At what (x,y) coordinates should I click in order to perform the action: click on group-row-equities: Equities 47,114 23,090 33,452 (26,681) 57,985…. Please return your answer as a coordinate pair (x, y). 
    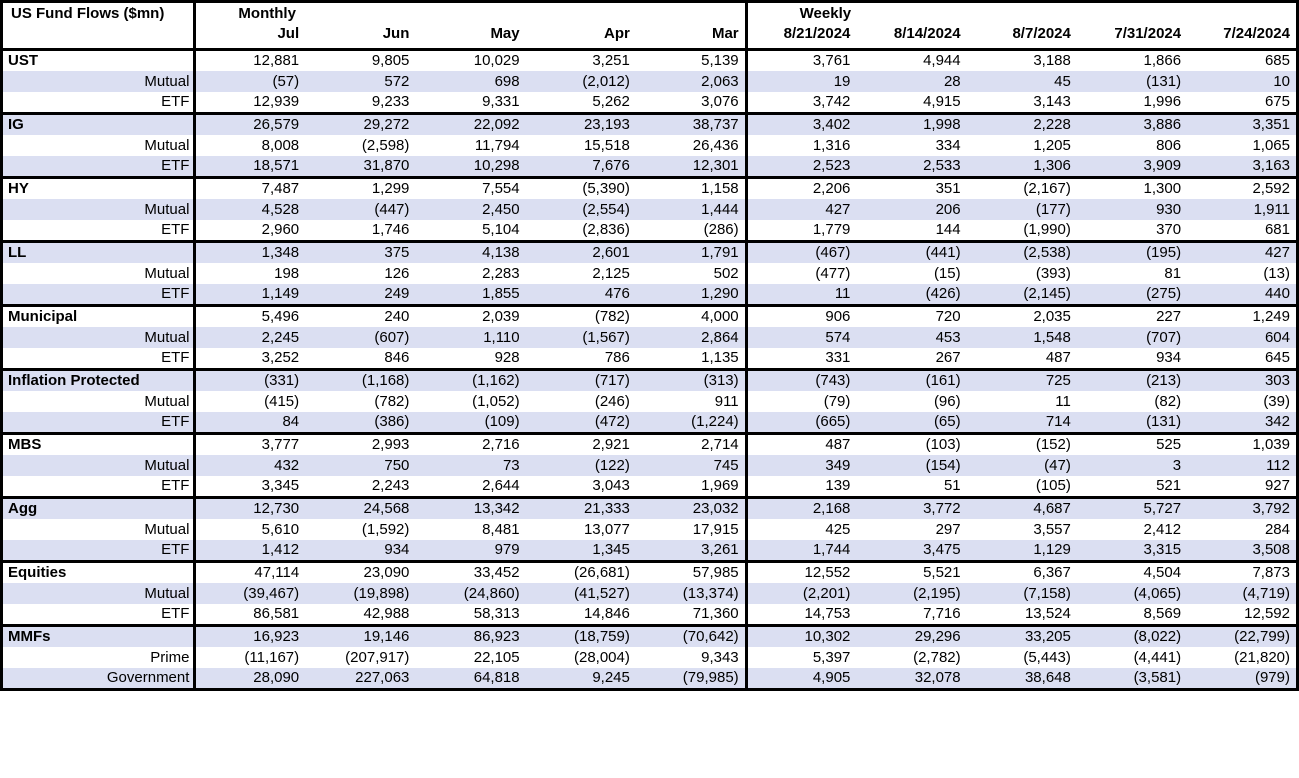
    Looking at the image, I should click on (649, 571).